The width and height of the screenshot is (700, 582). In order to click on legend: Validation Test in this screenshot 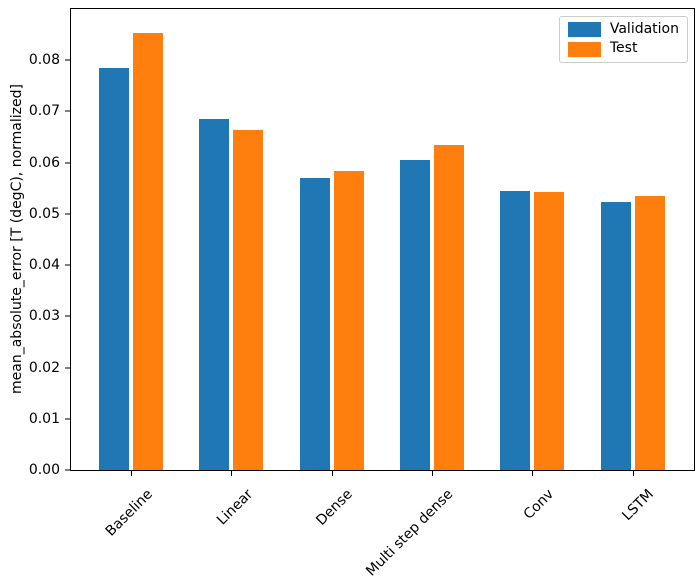, I will do `click(623, 39)`.